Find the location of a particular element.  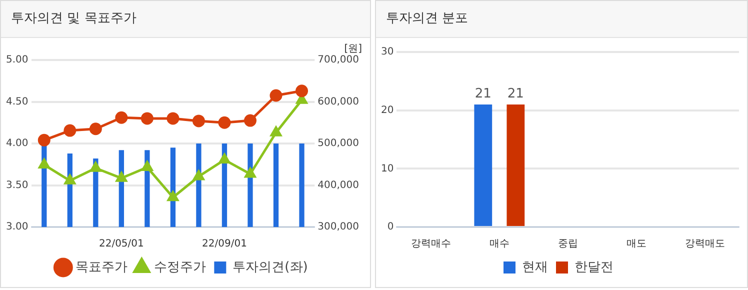

y2-tick-label: 600,000 is located at coordinates (339, 102).